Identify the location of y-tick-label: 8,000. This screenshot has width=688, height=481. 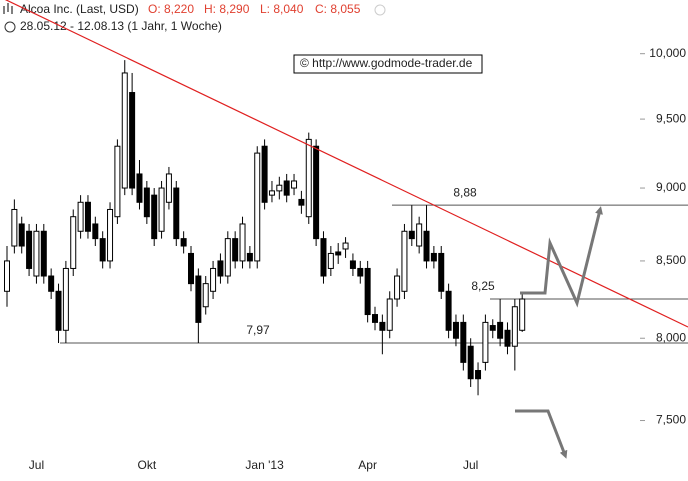
(671, 337).